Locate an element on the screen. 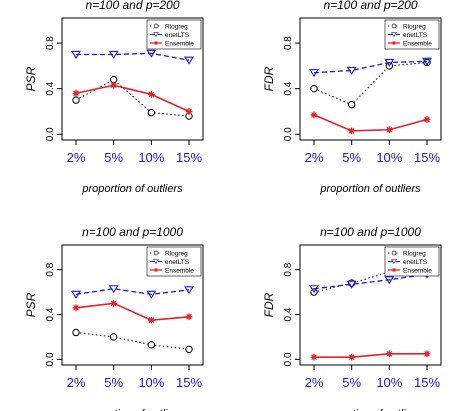 Image resolution: width=474 pixels, height=411 pixels. panel-title: n=100 and p=200 is located at coordinates (132, 6).